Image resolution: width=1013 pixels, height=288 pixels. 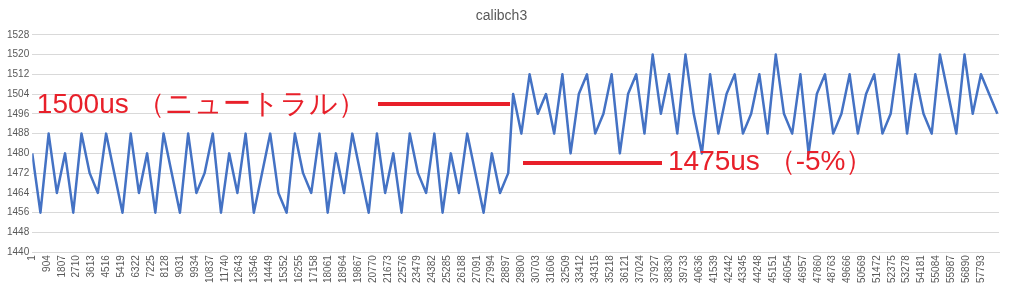 What do you see at coordinates (31, 257) in the screenshot?
I see `x-tick-label: 1` at bounding box center [31, 257].